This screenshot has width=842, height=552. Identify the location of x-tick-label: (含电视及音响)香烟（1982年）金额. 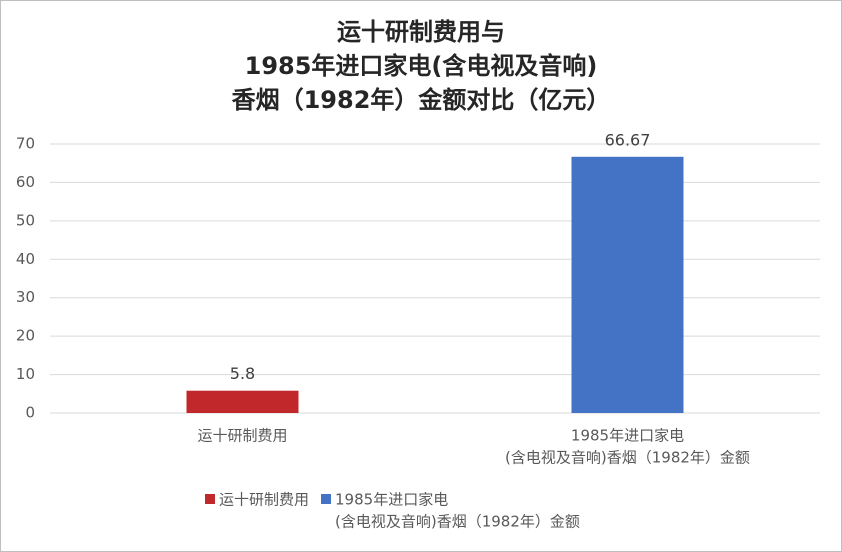
(627, 458).